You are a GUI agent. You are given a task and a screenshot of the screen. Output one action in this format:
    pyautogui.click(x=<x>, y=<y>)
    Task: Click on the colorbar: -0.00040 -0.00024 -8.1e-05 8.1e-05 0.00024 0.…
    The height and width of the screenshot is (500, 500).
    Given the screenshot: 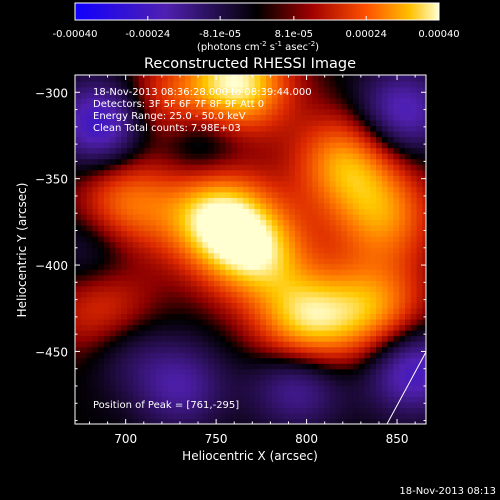 What is the action you would take?
    pyautogui.click(x=256, y=27)
    